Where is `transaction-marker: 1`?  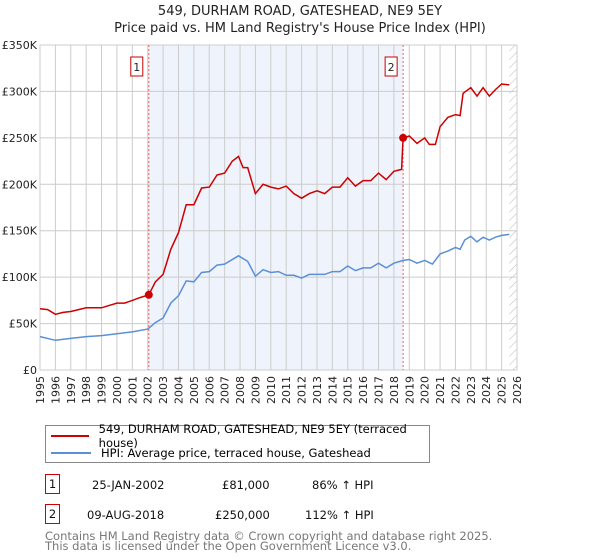
transaction-marker: 1 is located at coordinates (52, 484).